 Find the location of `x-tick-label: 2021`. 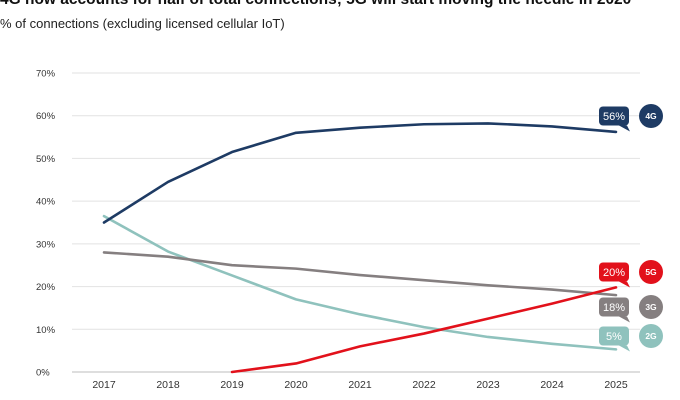

x-tick-label: 2021 is located at coordinates (360, 385).